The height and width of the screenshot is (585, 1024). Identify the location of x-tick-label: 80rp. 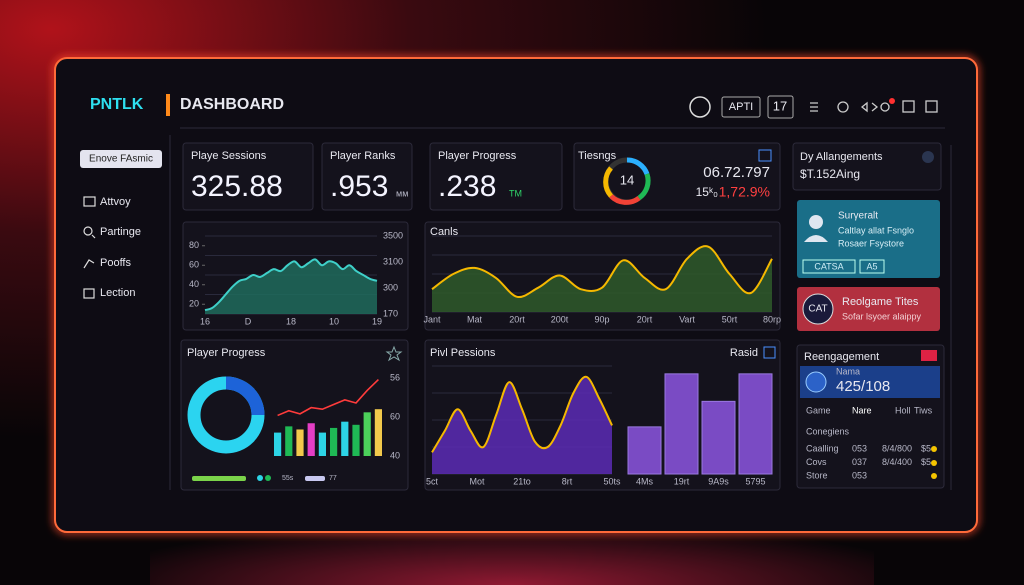
(772, 319).